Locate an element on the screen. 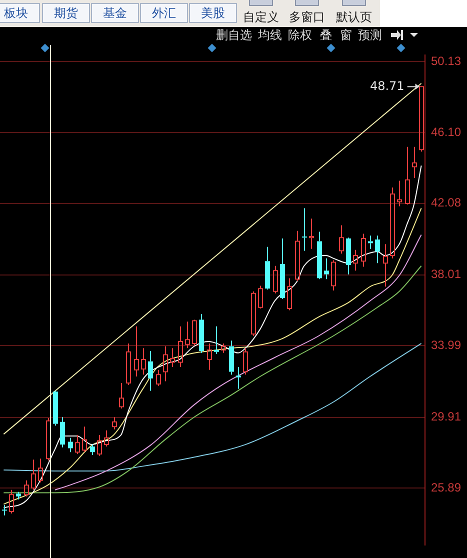 This screenshot has width=467, height=558. y-tick-label: 29.91 is located at coordinates (446, 417).